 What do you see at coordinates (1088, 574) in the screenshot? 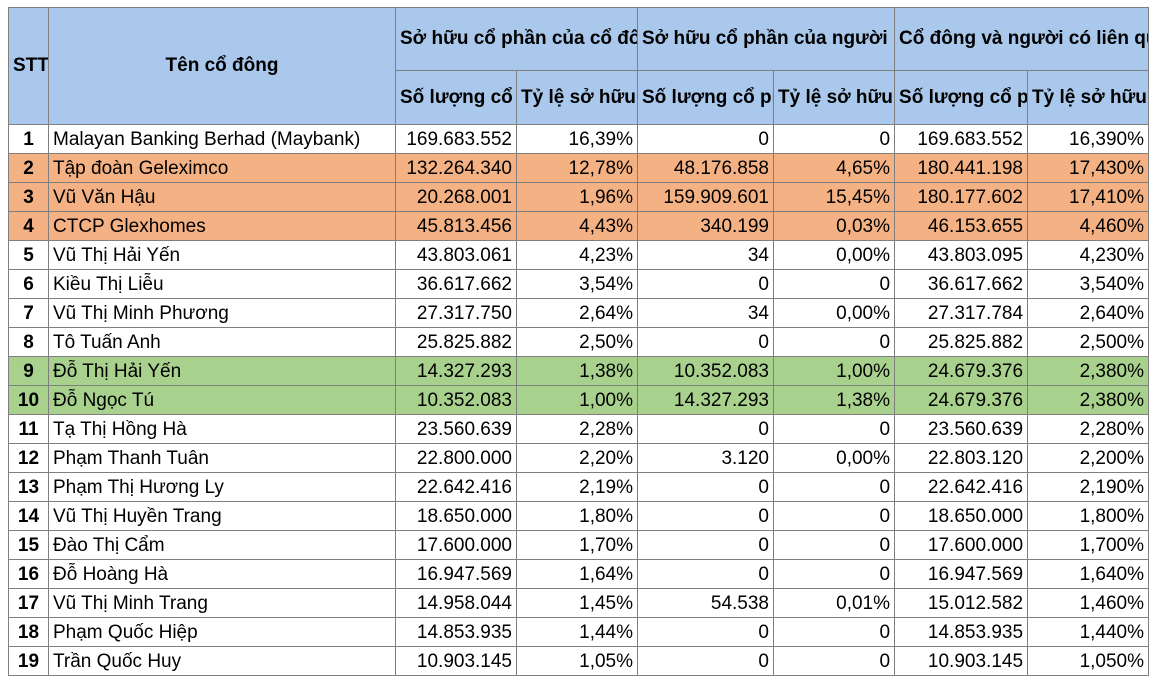
I see `combined-pct-cell: 1,640%` at bounding box center [1088, 574].